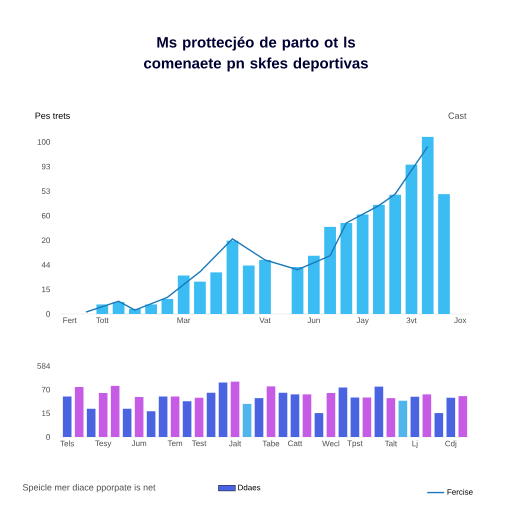 The width and height of the screenshot is (512, 512). I want to click on text: Speicle mer diace pporpate is net, so click(89, 488).